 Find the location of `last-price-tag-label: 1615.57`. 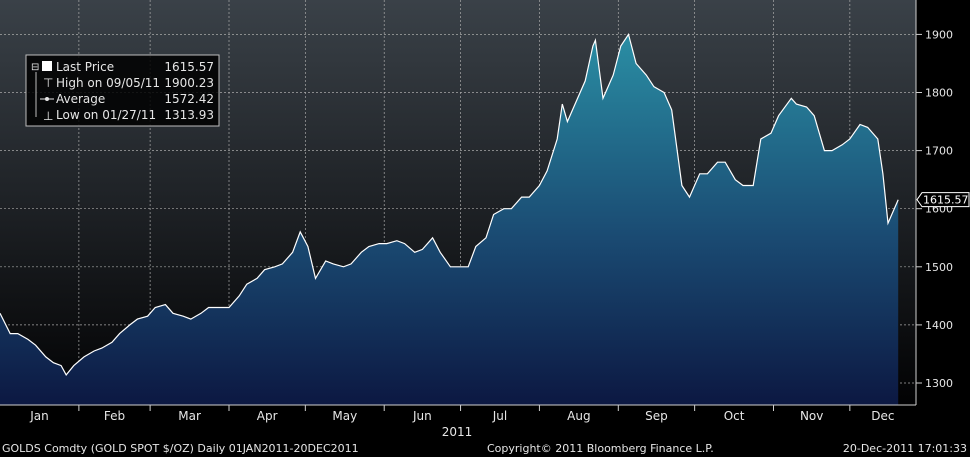

last-price-tag-label: 1615.57 is located at coordinates (946, 200).